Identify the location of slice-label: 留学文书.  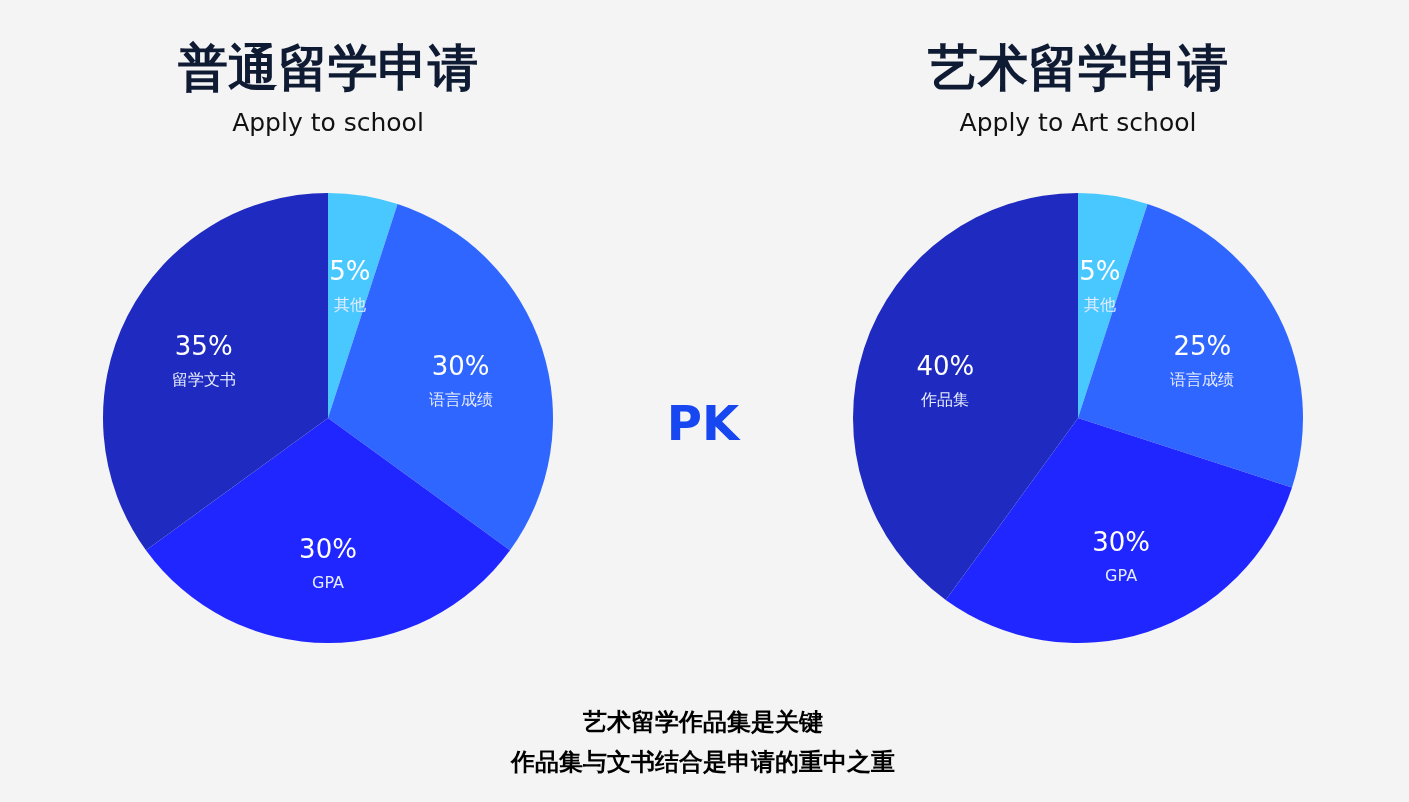
(203, 379).